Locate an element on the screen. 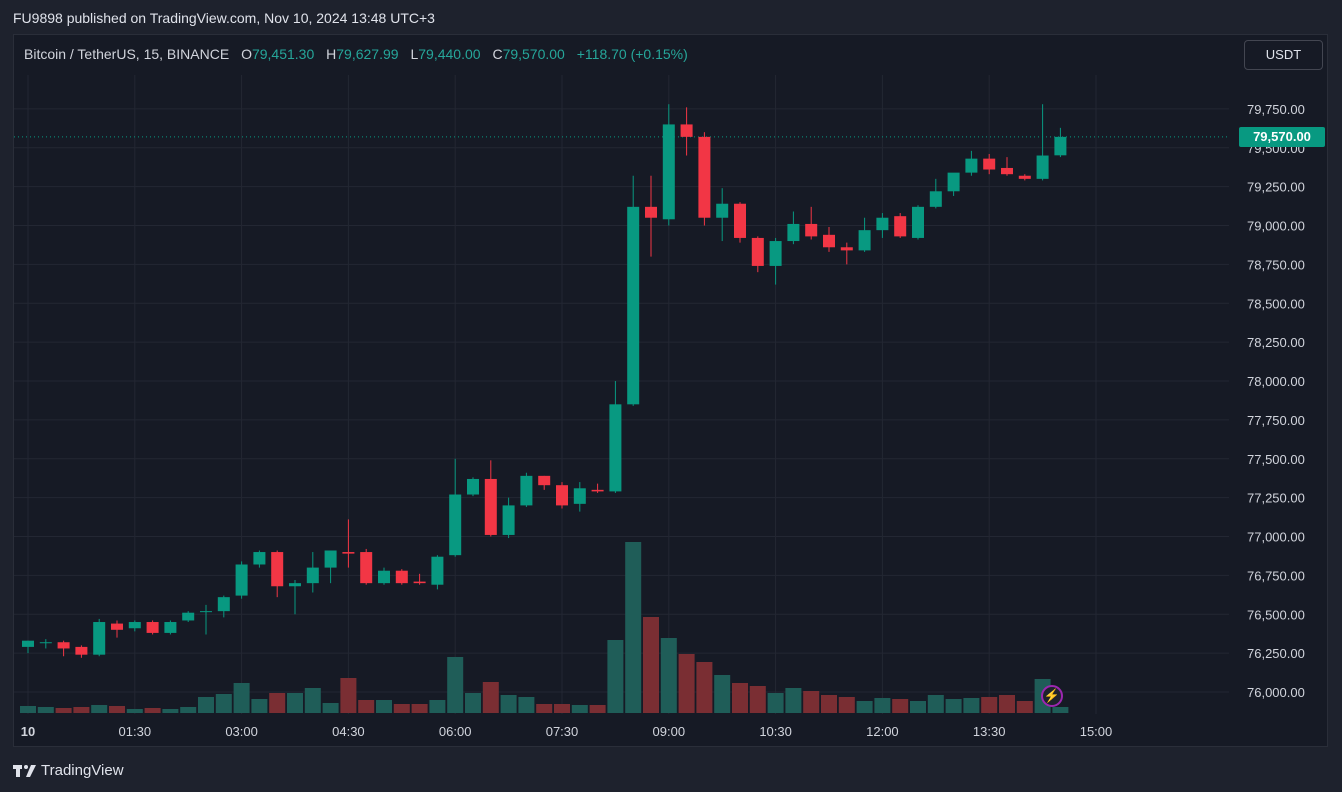  footer-brand: TradingView is located at coordinates (68, 770).